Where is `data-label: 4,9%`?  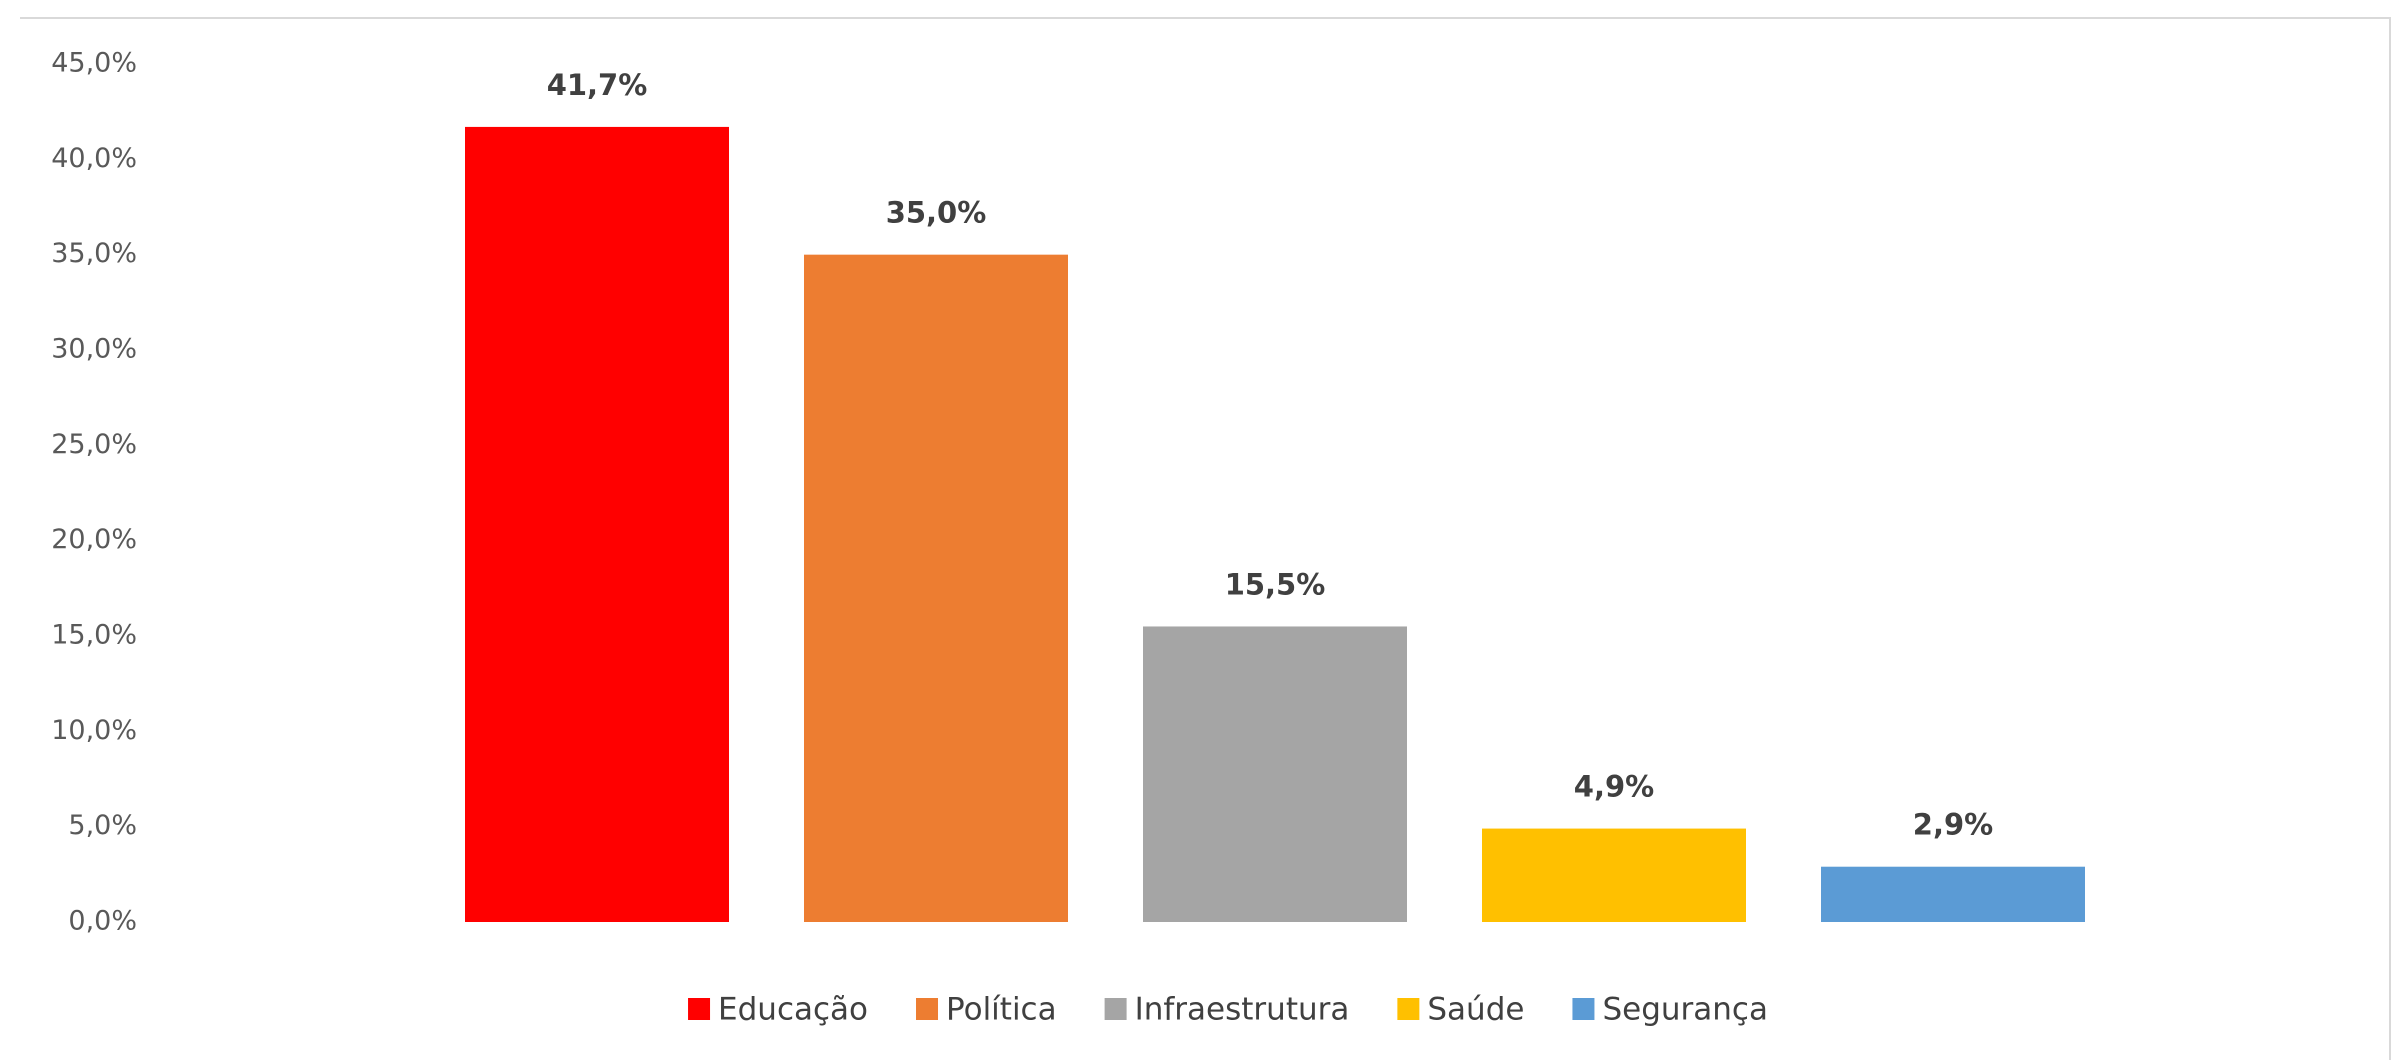
data-label: 4,9% is located at coordinates (1614, 787).